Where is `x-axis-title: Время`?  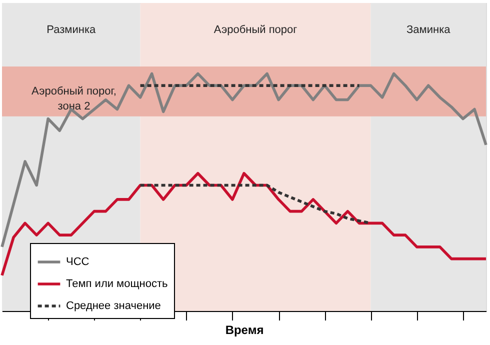
x-axis-title: Время is located at coordinates (244, 330).